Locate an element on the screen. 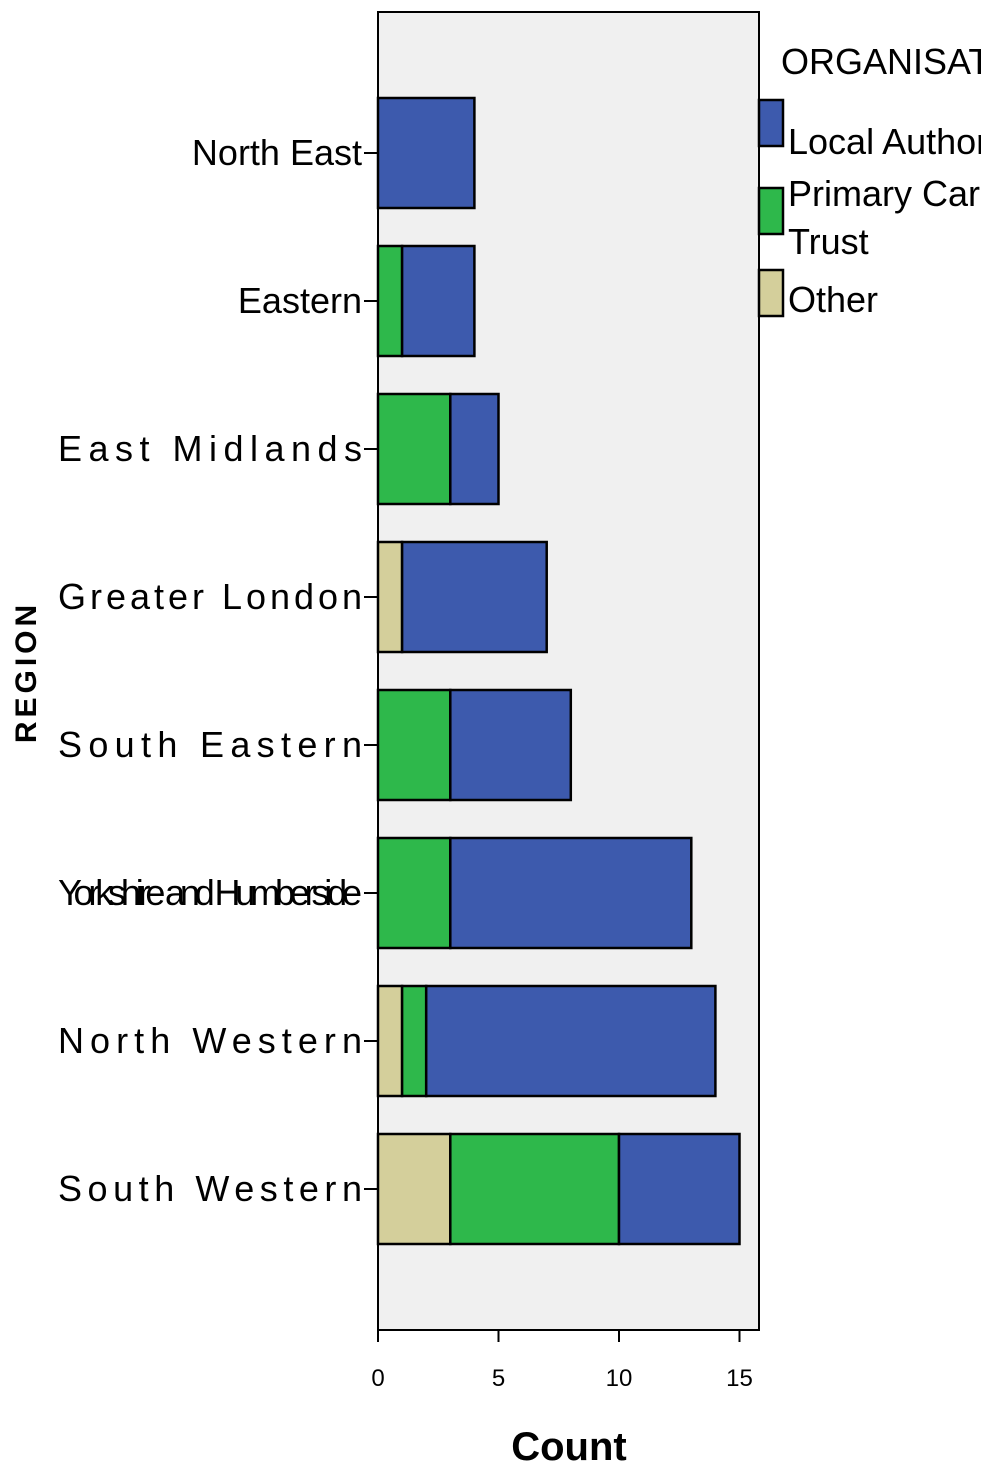  x-tick-label: 15 is located at coordinates (739, 1378).